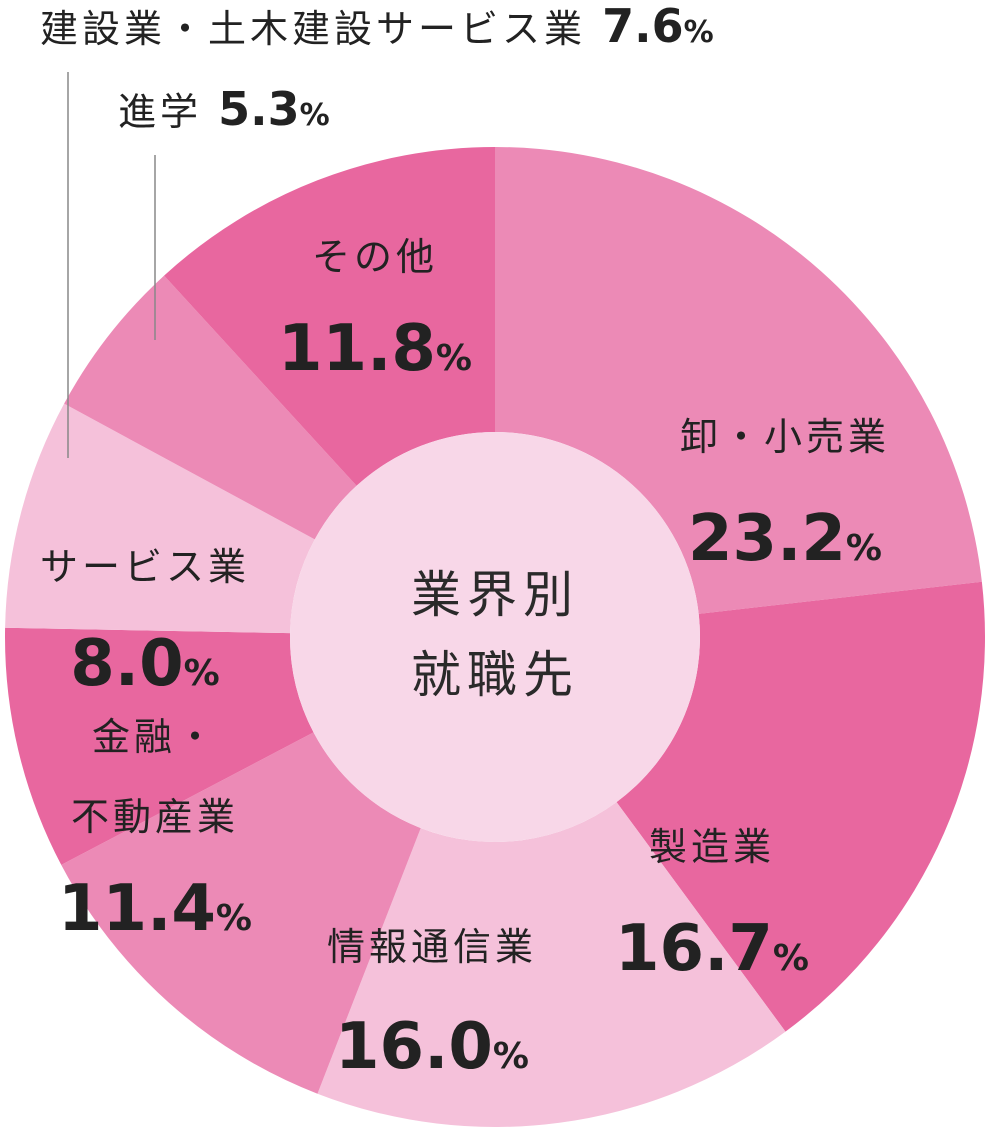 This screenshot has height=1138, width=990. Describe the element at coordinates (144, 664) in the screenshot. I see `slice-value-5: 8.0%` at that location.